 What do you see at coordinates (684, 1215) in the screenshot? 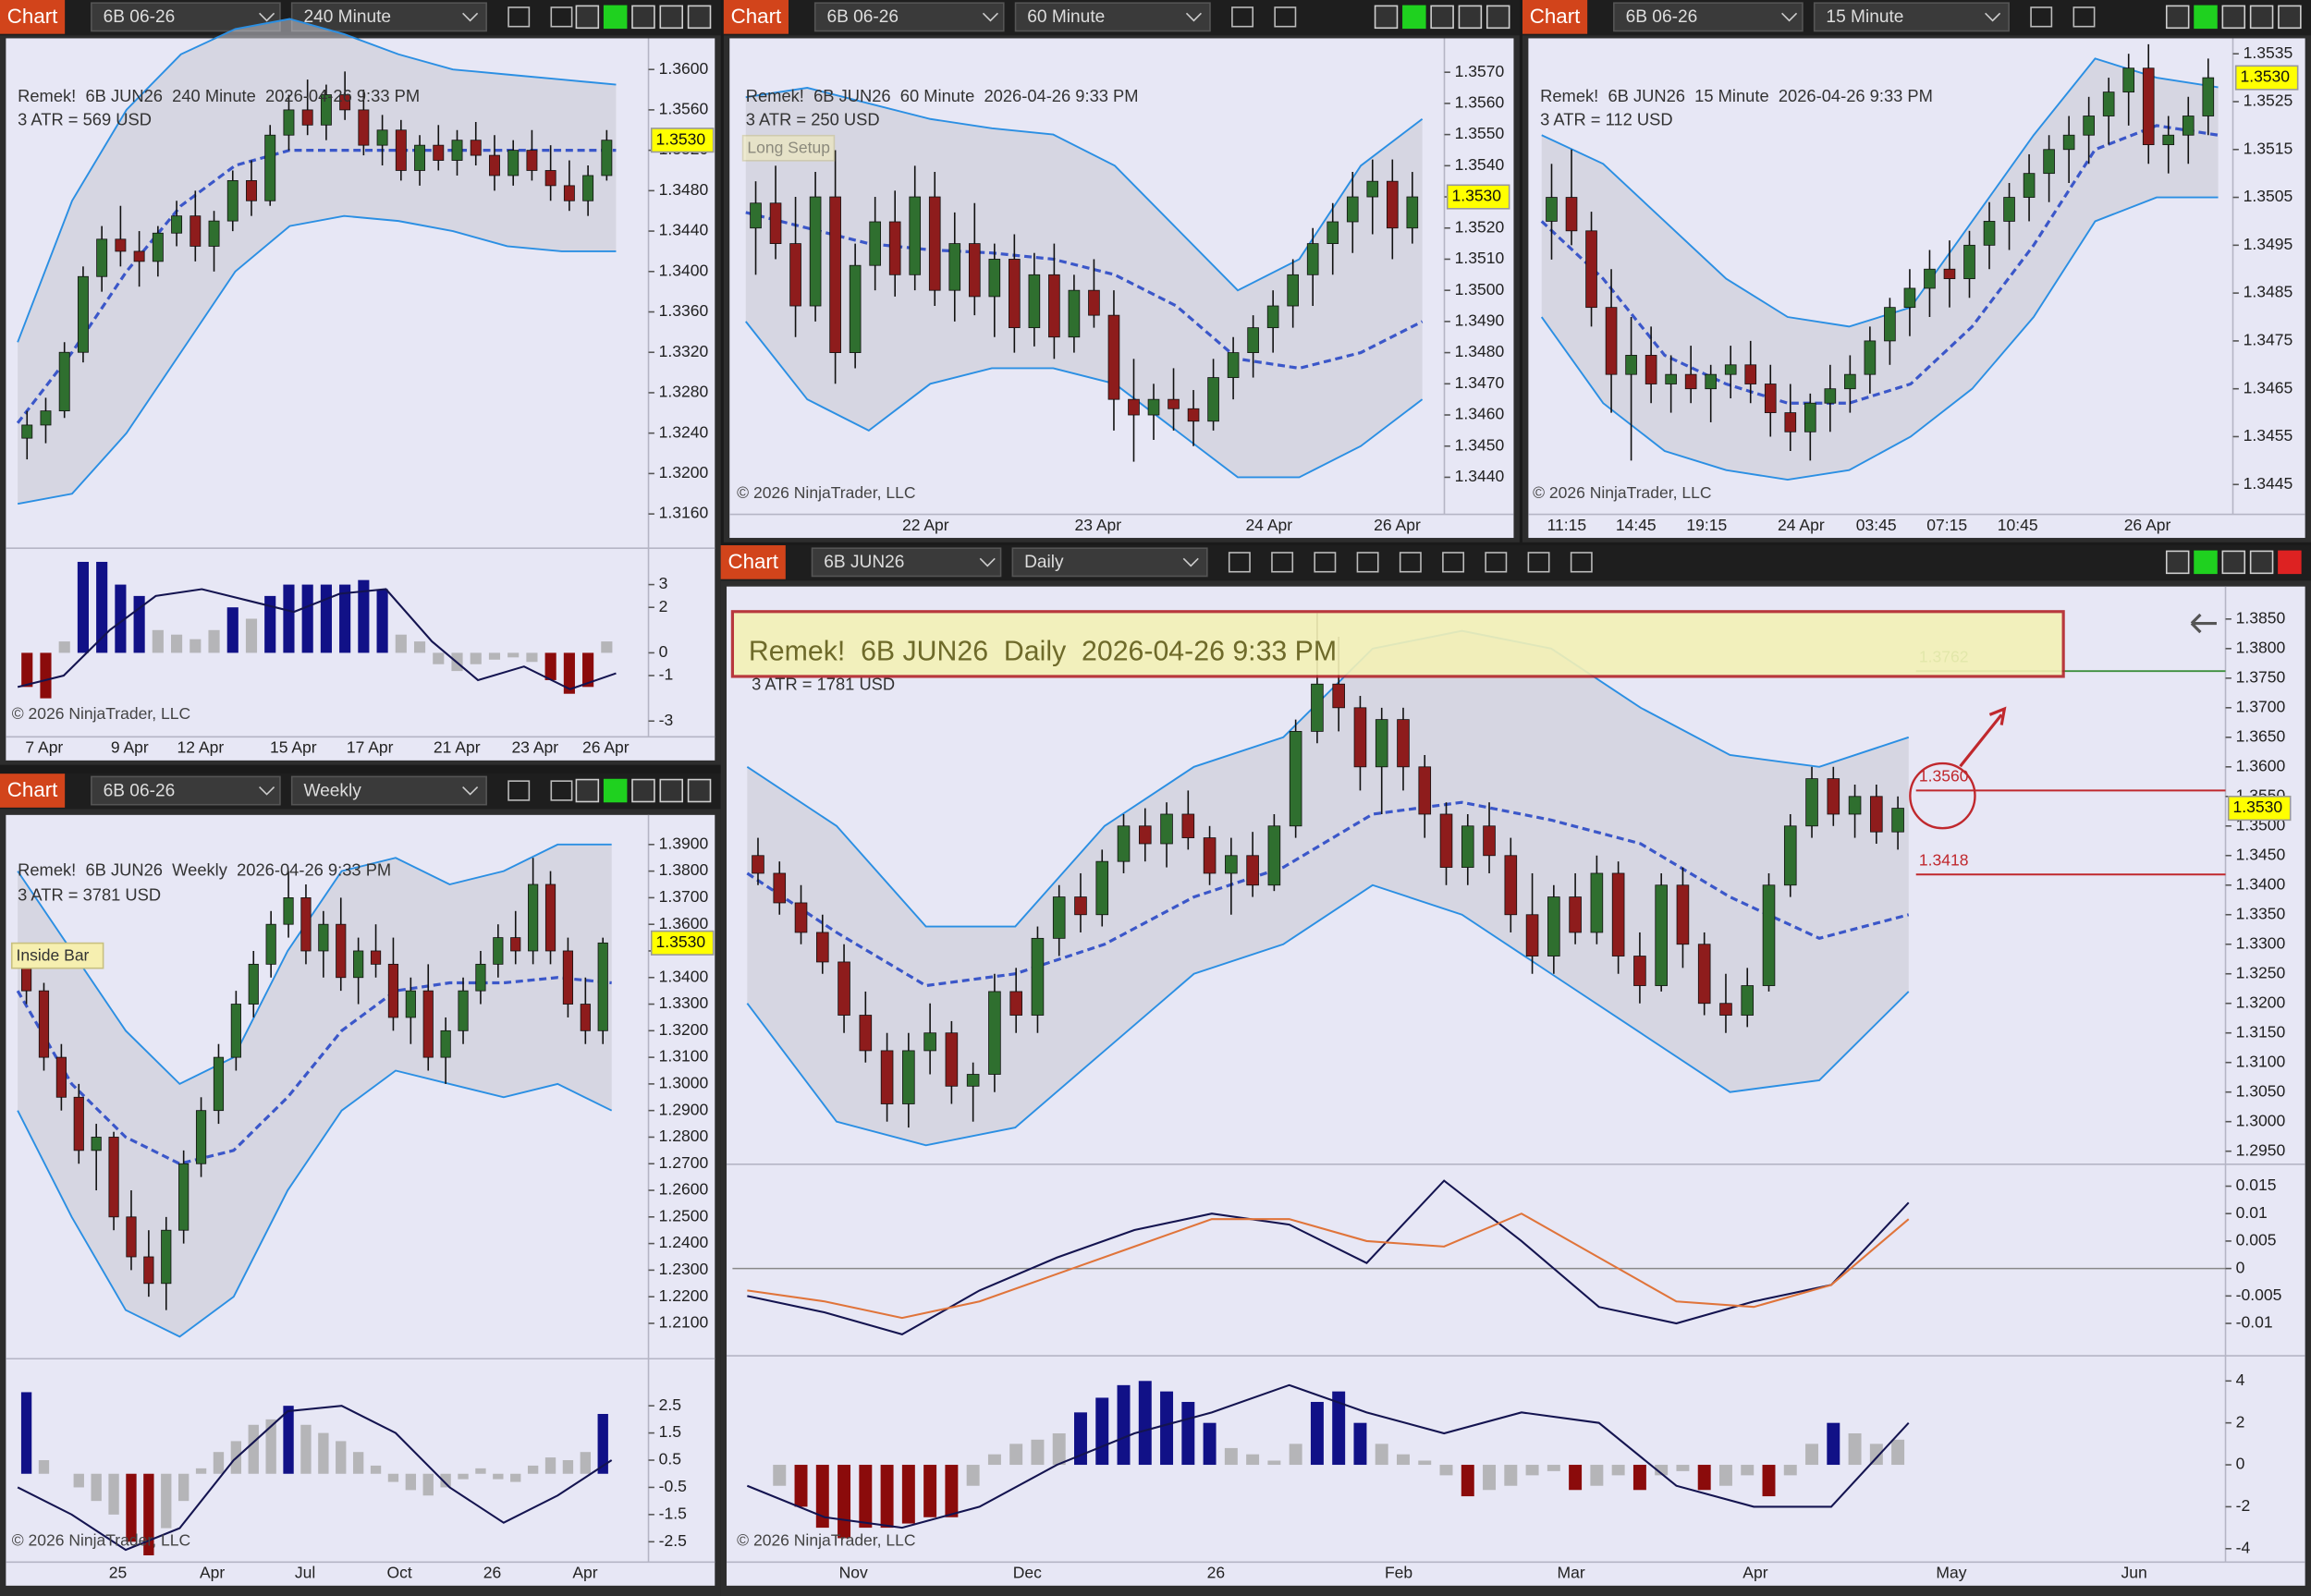
I see `y-tick-label: 1.2500` at bounding box center [684, 1215].